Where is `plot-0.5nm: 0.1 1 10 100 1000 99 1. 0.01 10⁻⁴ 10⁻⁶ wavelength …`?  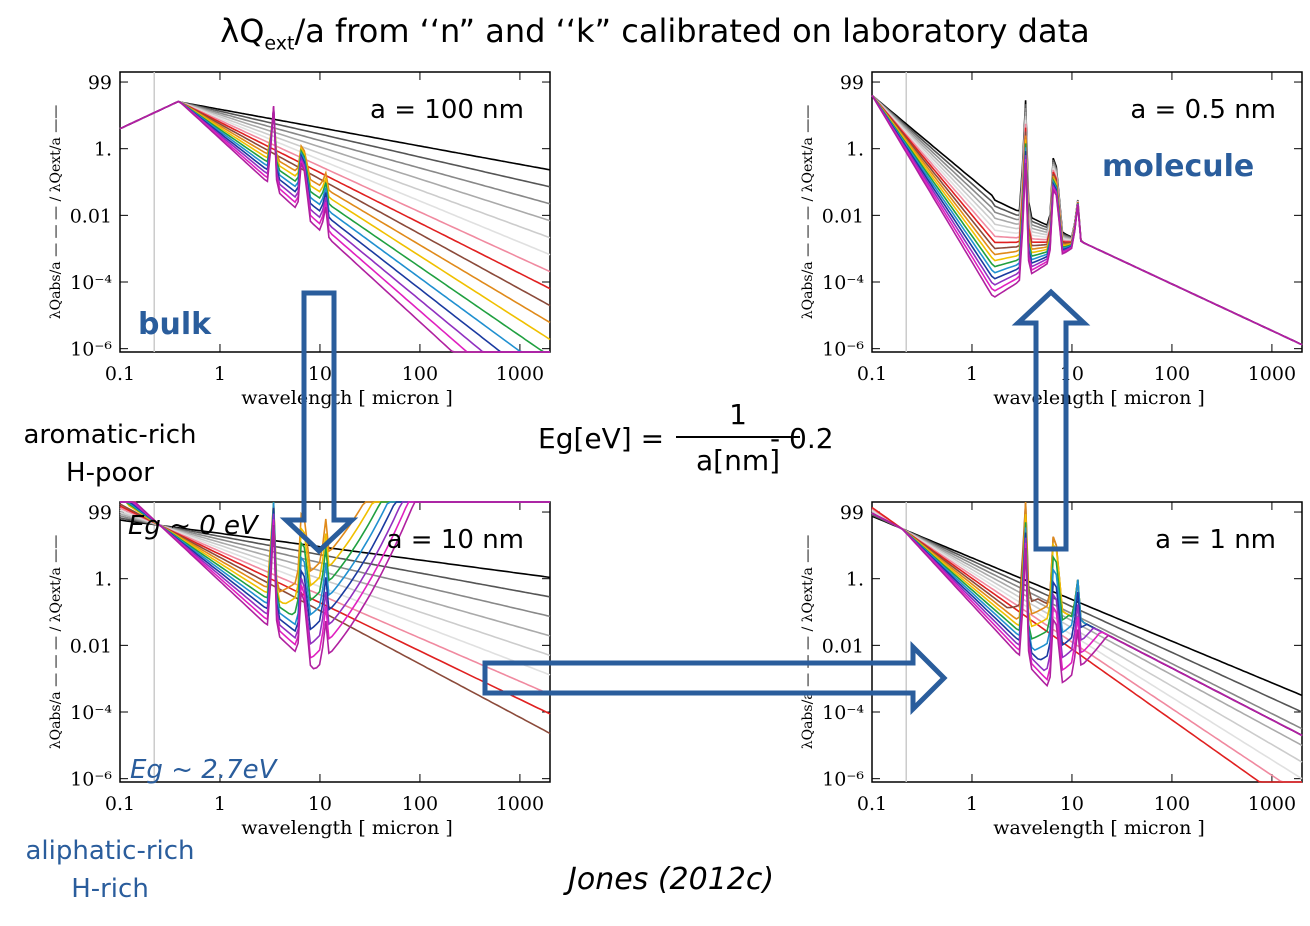 plot-0.5nm: 0.1 1 10 100 1000 99 1. 0.01 10⁻⁴ 10⁻⁶ wavelength … is located at coordinates (1051, 240).